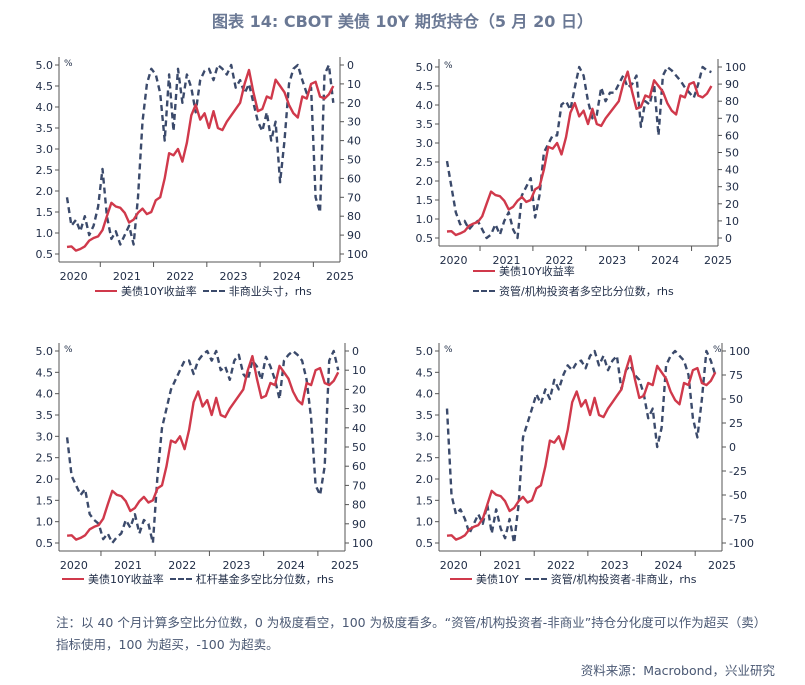  What do you see at coordinates (717, 350) in the screenshot?
I see `unit-label-right: %` at bounding box center [717, 350].